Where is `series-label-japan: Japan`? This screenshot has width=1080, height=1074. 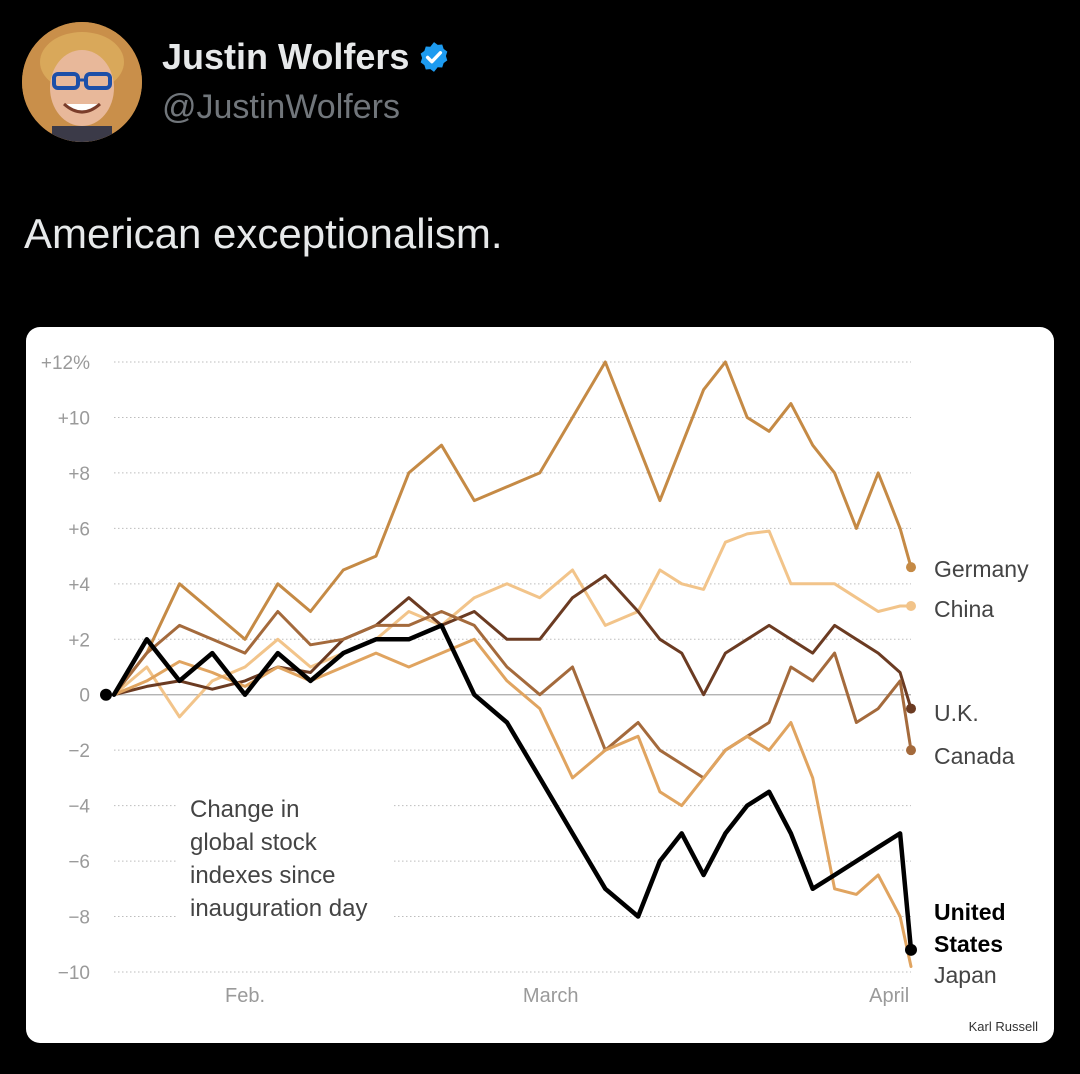
series-label-japan: Japan is located at coordinates (965, 975).